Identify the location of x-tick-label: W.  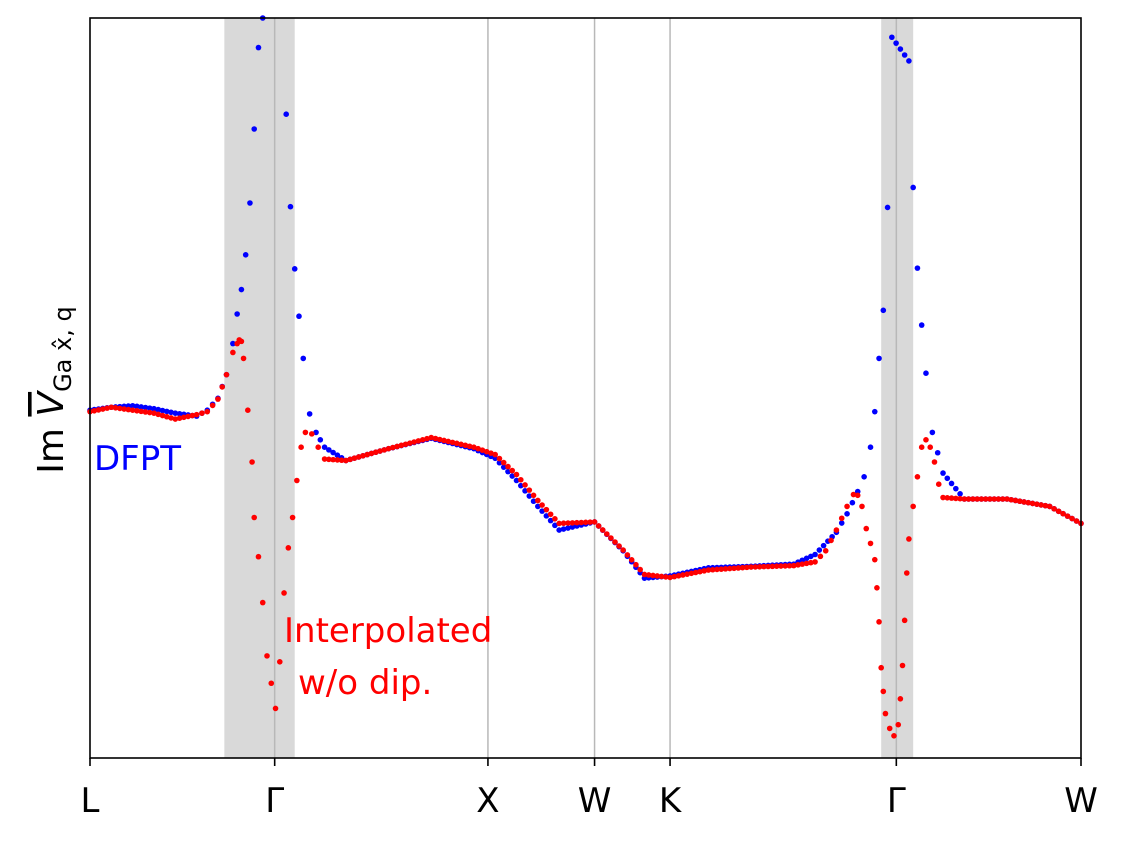
(1081, 801).